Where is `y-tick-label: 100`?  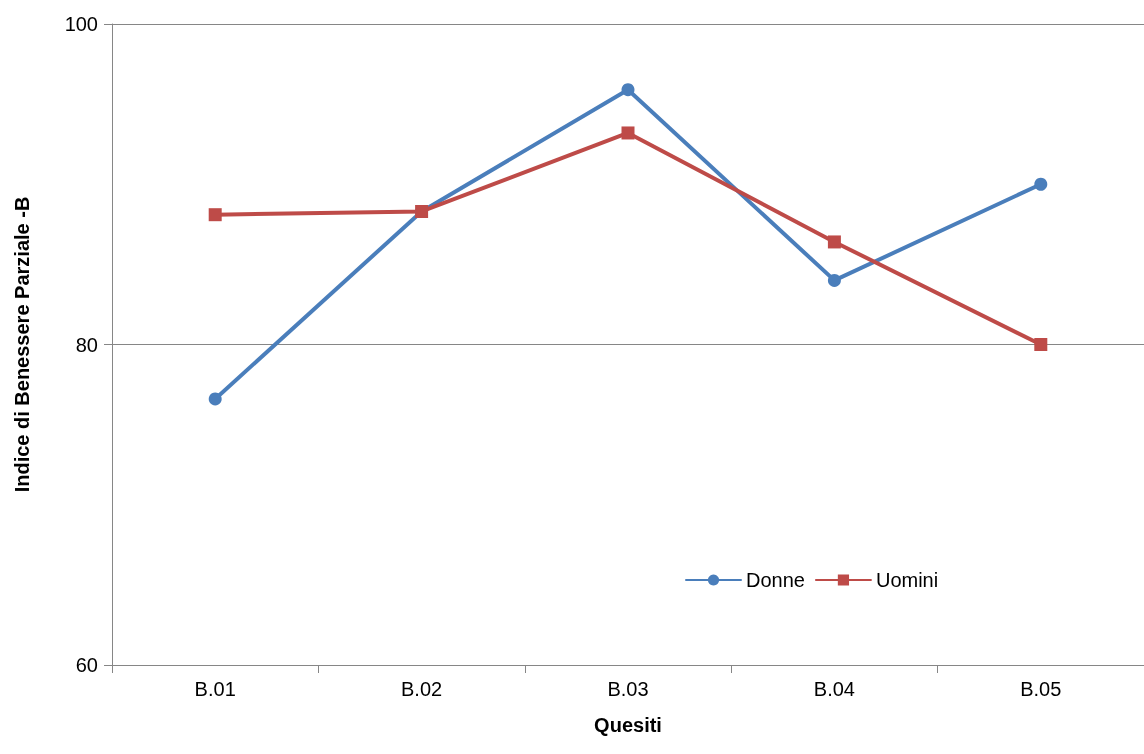
y-tick-label: 100 is located at coordinates (81, 24).